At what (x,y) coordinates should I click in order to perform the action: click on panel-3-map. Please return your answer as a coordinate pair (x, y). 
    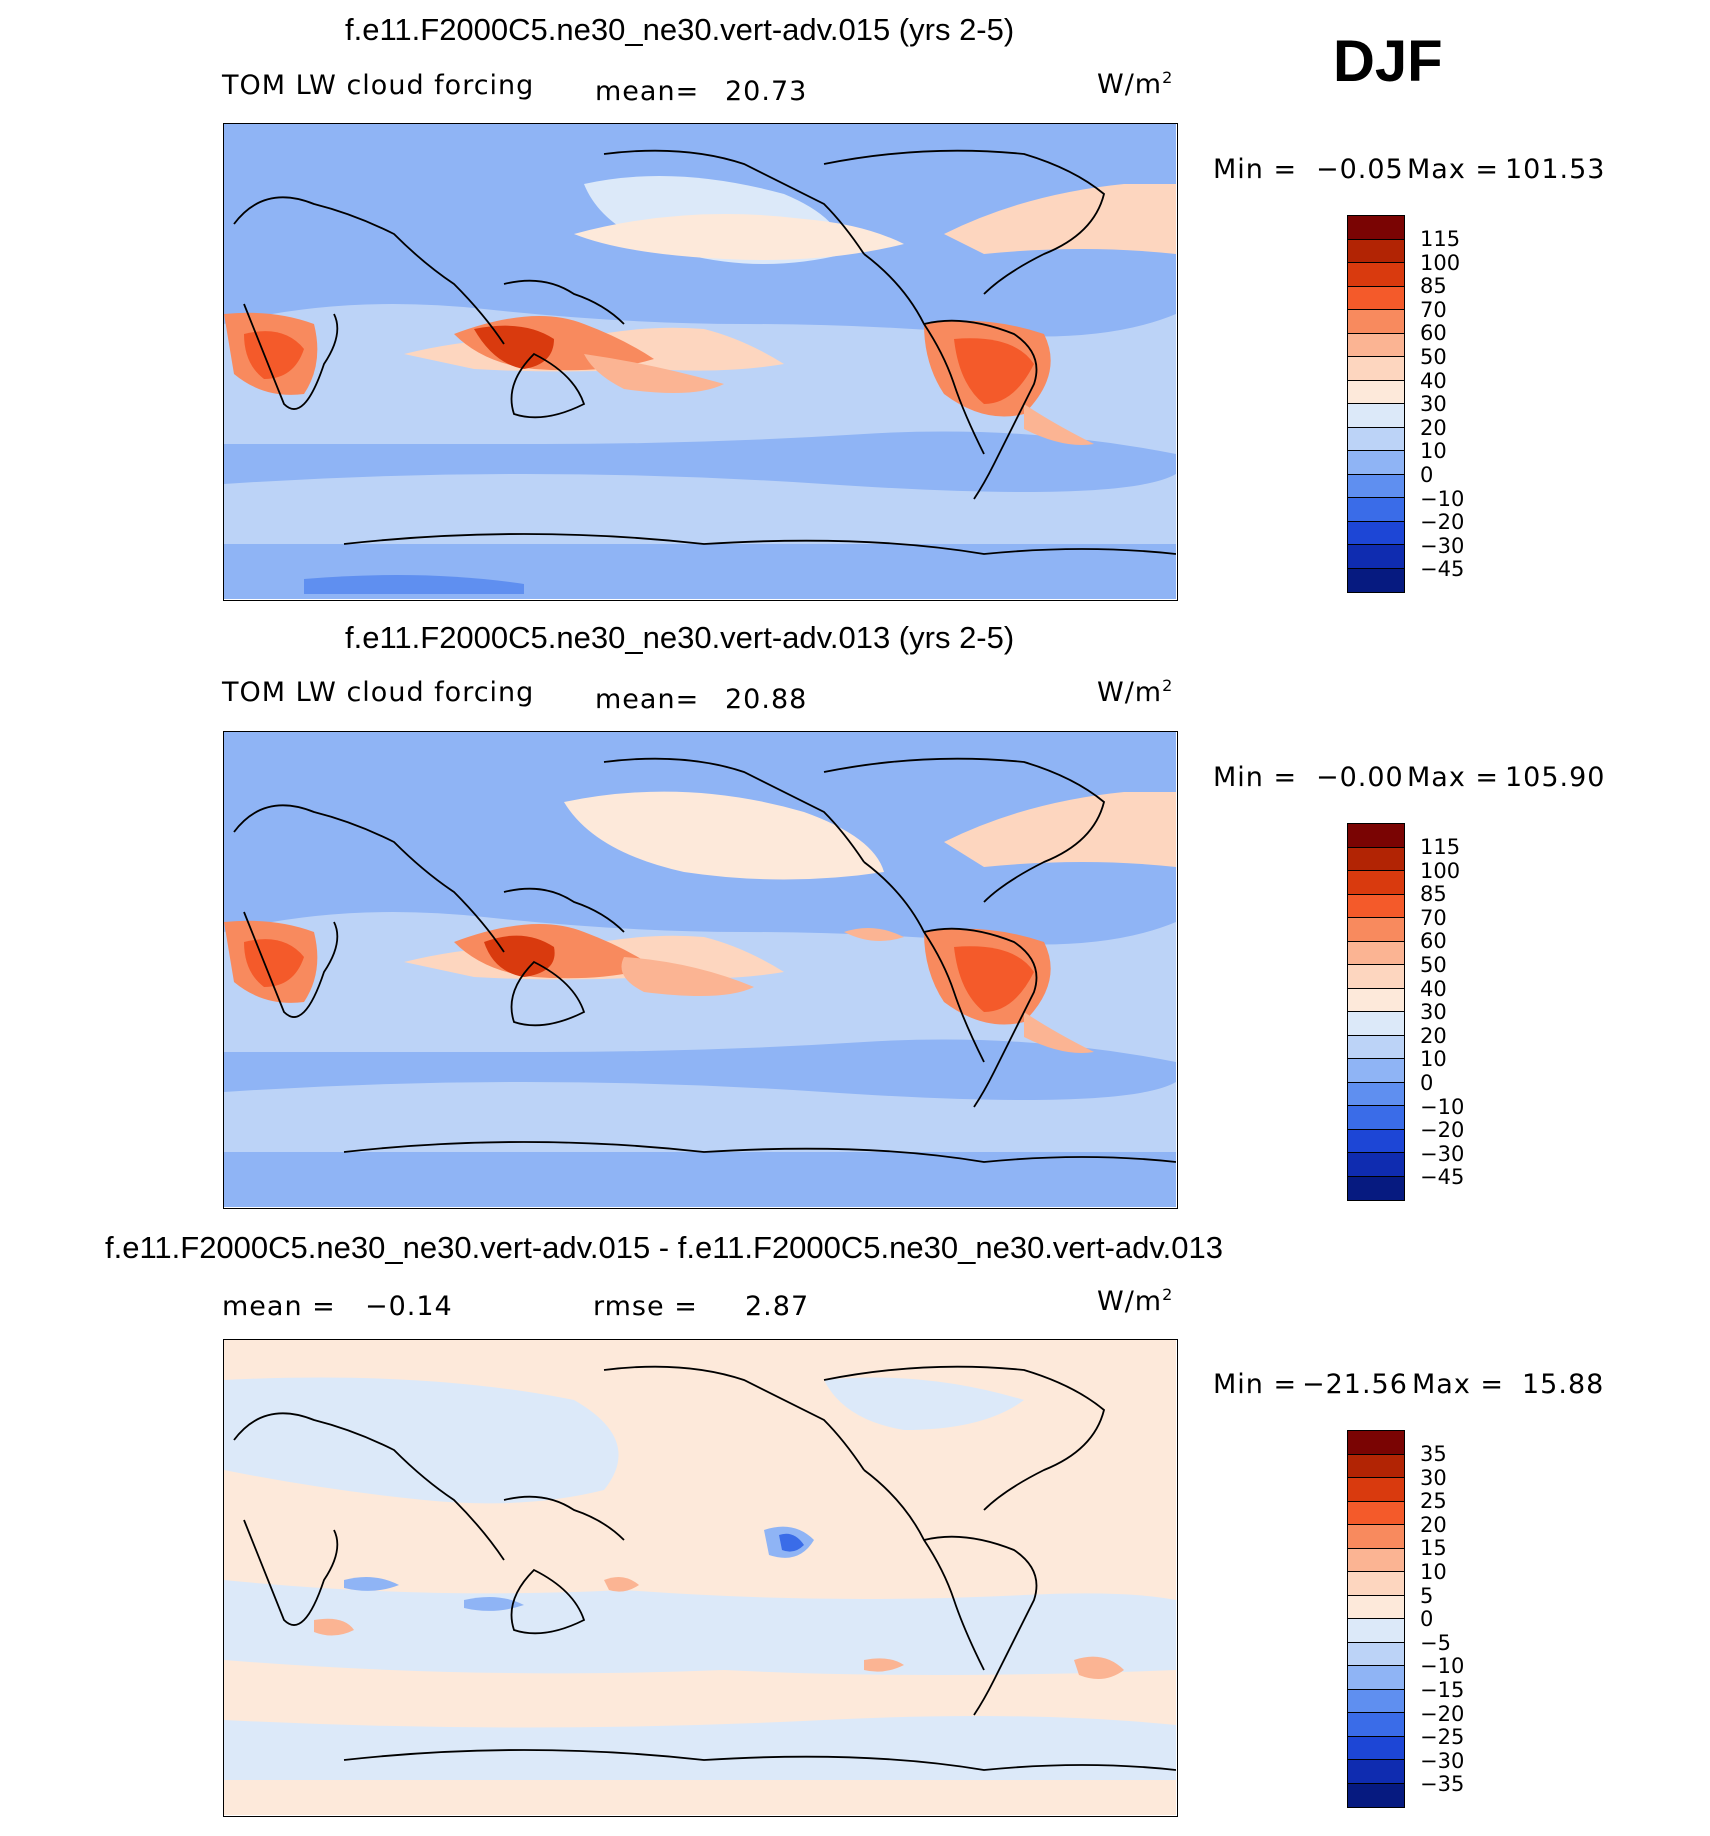
    Looking at the image, I should click on (700, 1578).